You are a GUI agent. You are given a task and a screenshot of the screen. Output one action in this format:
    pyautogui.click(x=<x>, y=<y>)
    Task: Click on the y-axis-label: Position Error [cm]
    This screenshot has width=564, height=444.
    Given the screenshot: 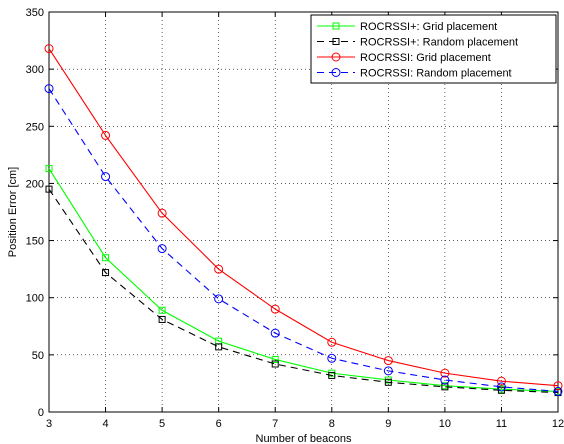 What is the action you would take?
    pyautogui.click(x=13, y=212)
    